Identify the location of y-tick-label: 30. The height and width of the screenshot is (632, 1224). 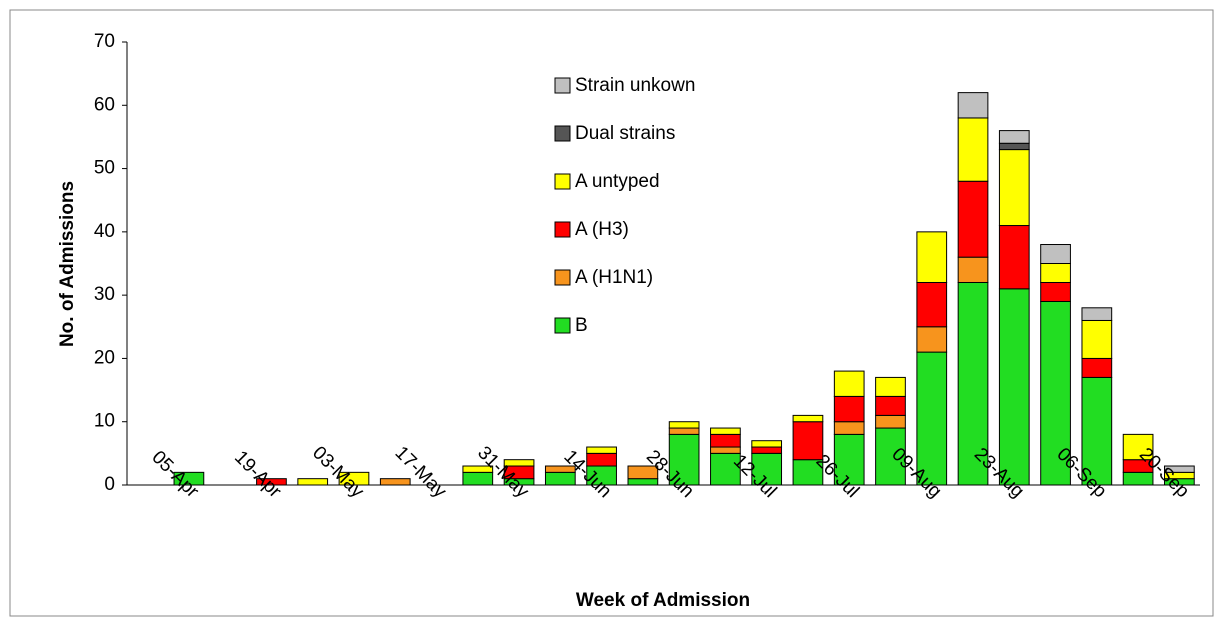
(104, 294).